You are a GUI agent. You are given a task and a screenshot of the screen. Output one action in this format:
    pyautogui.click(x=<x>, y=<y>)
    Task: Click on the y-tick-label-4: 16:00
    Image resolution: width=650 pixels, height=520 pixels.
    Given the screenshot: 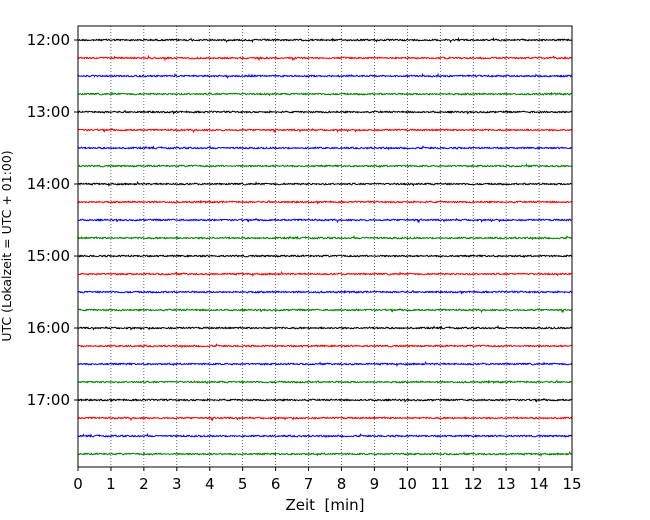 What is the action you would take?
    pyautogui.click(x=48, y=328)
    